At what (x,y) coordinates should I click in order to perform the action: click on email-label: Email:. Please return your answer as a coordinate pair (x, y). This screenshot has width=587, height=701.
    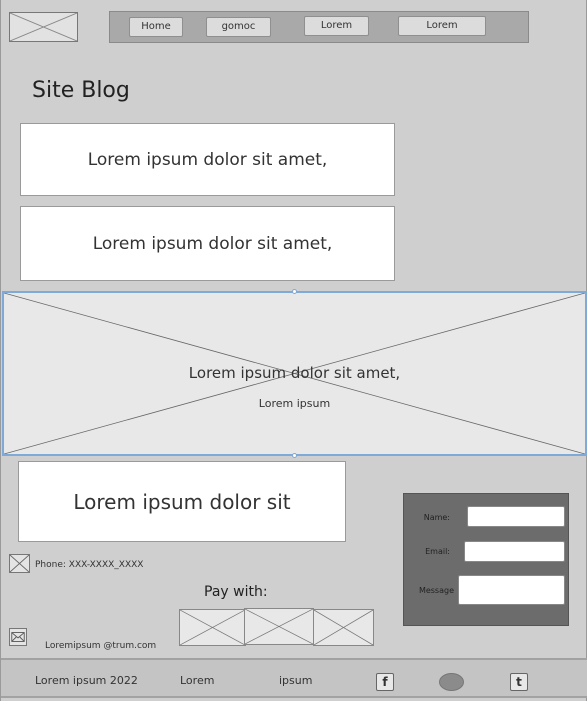
    Looking at the image, I should click on (437, 551).